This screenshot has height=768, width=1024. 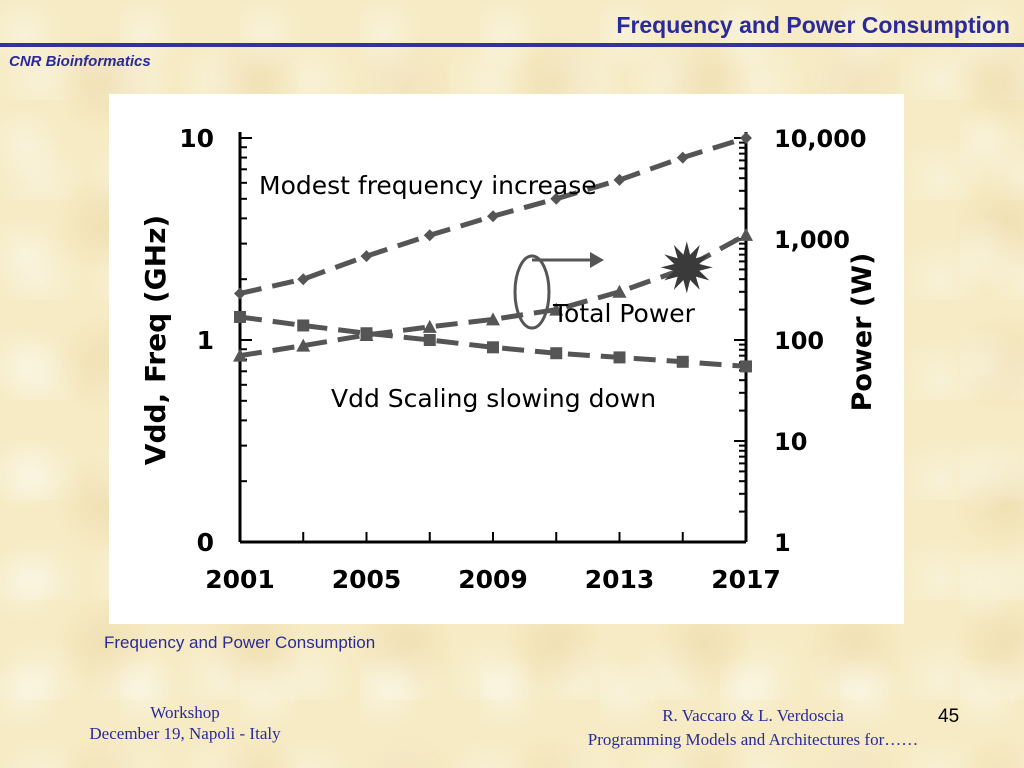 I want to click on right-tick-label: 1, so click(x=782, y=543).